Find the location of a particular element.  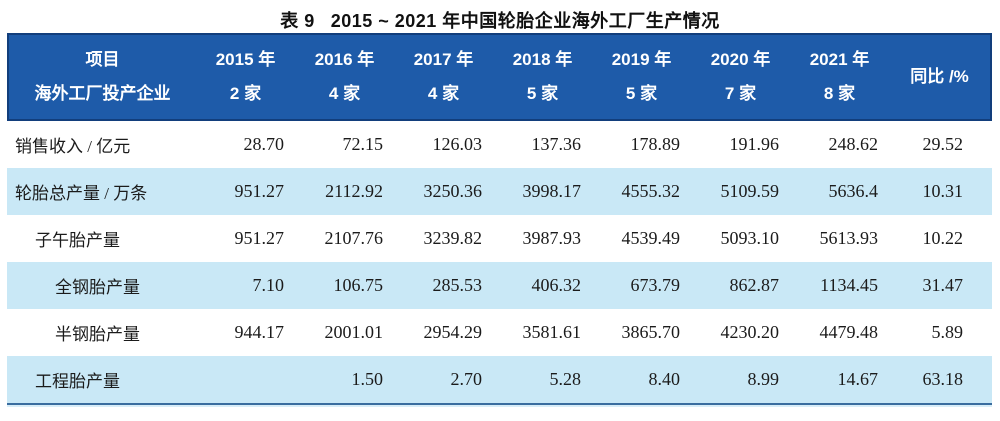

header-col-yoy: 同比 /% is located at coordinates (939, 77).